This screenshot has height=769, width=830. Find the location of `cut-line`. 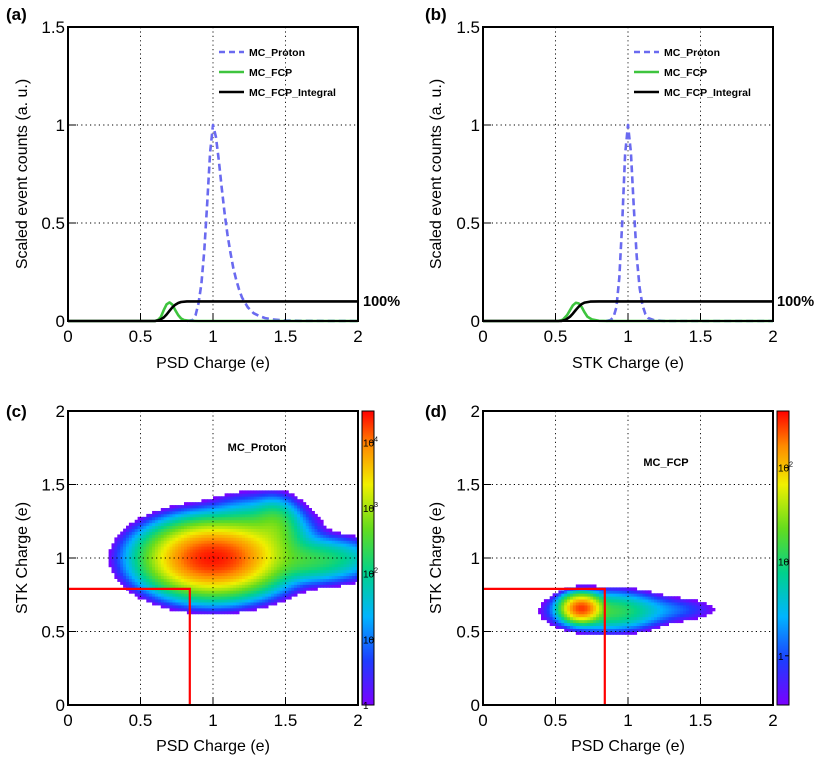

cut-line is located at coordinates (129, 646).